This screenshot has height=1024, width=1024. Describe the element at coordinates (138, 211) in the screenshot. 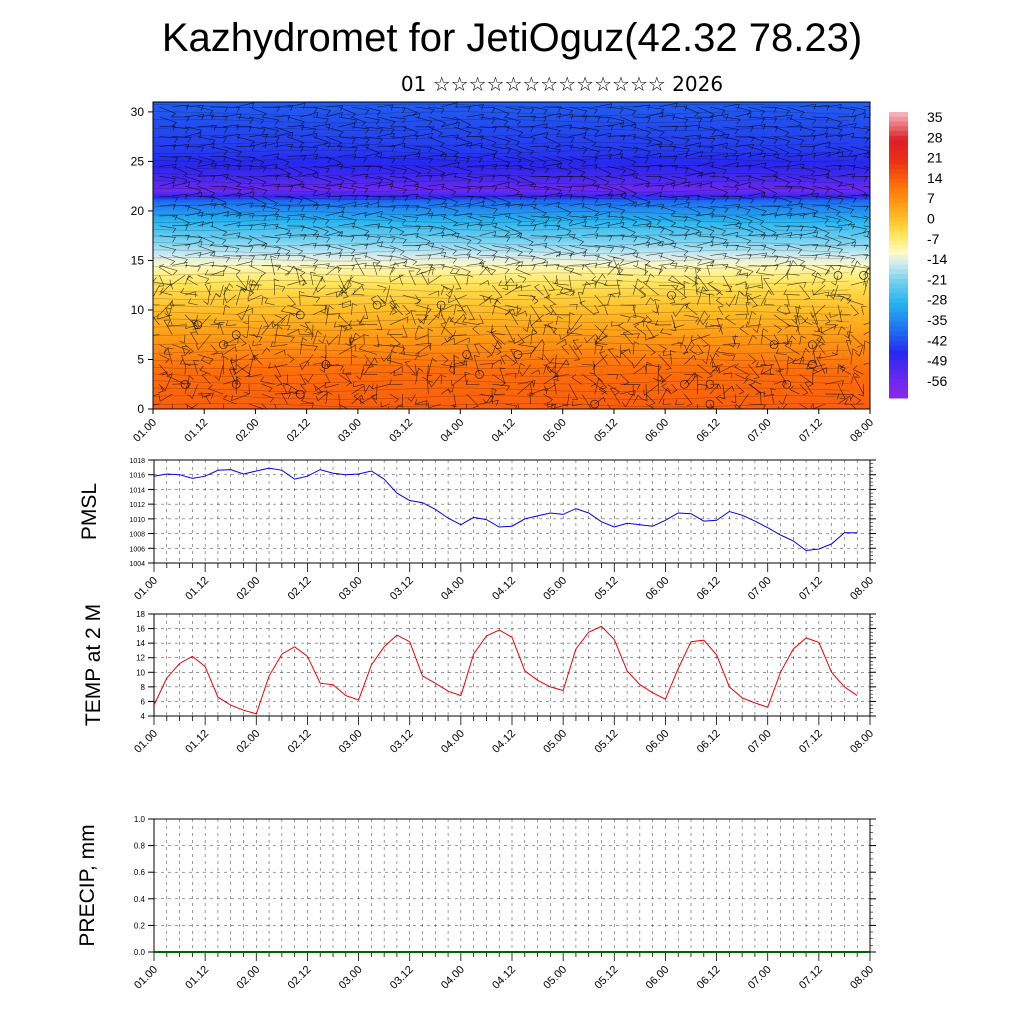

I see `y-tick-label: 20` at that location.